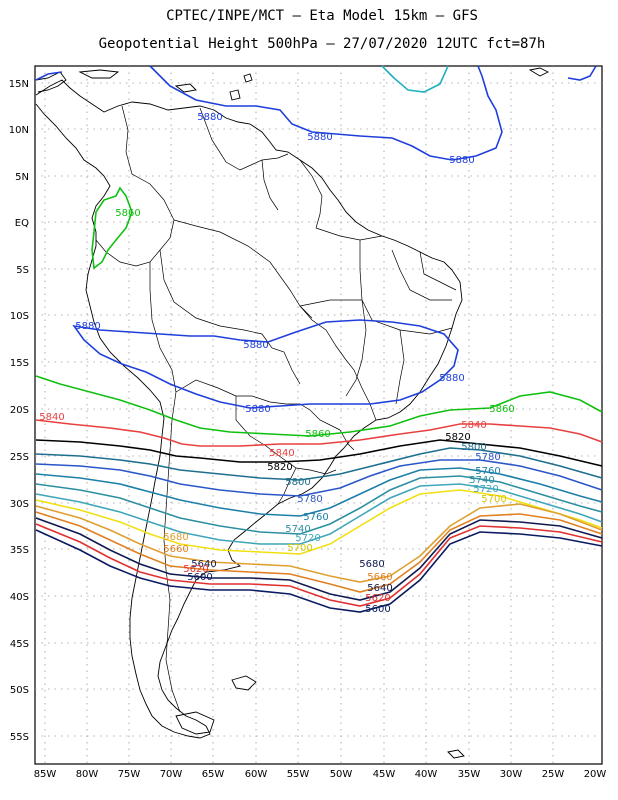 The height and width of the screenshot is (800, 618). What do you see at coordinates (19, 504) in the screenshot?
I see `lat-label: 30S` at bounding box center [19, 504].